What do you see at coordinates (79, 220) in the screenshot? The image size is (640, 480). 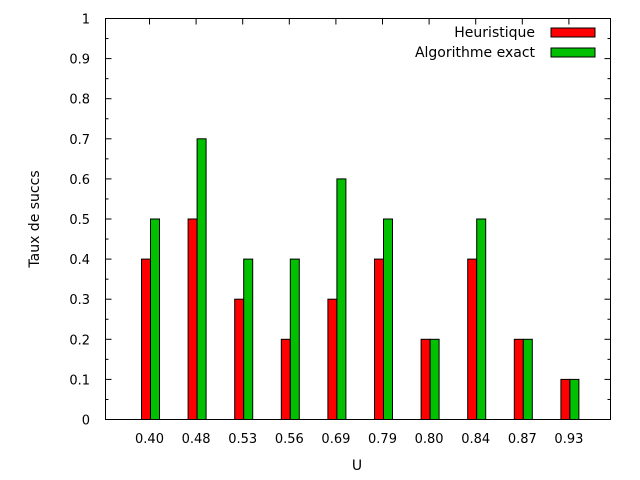 I see `y-tick-label: 0.5` at bounding box center [79, 220].